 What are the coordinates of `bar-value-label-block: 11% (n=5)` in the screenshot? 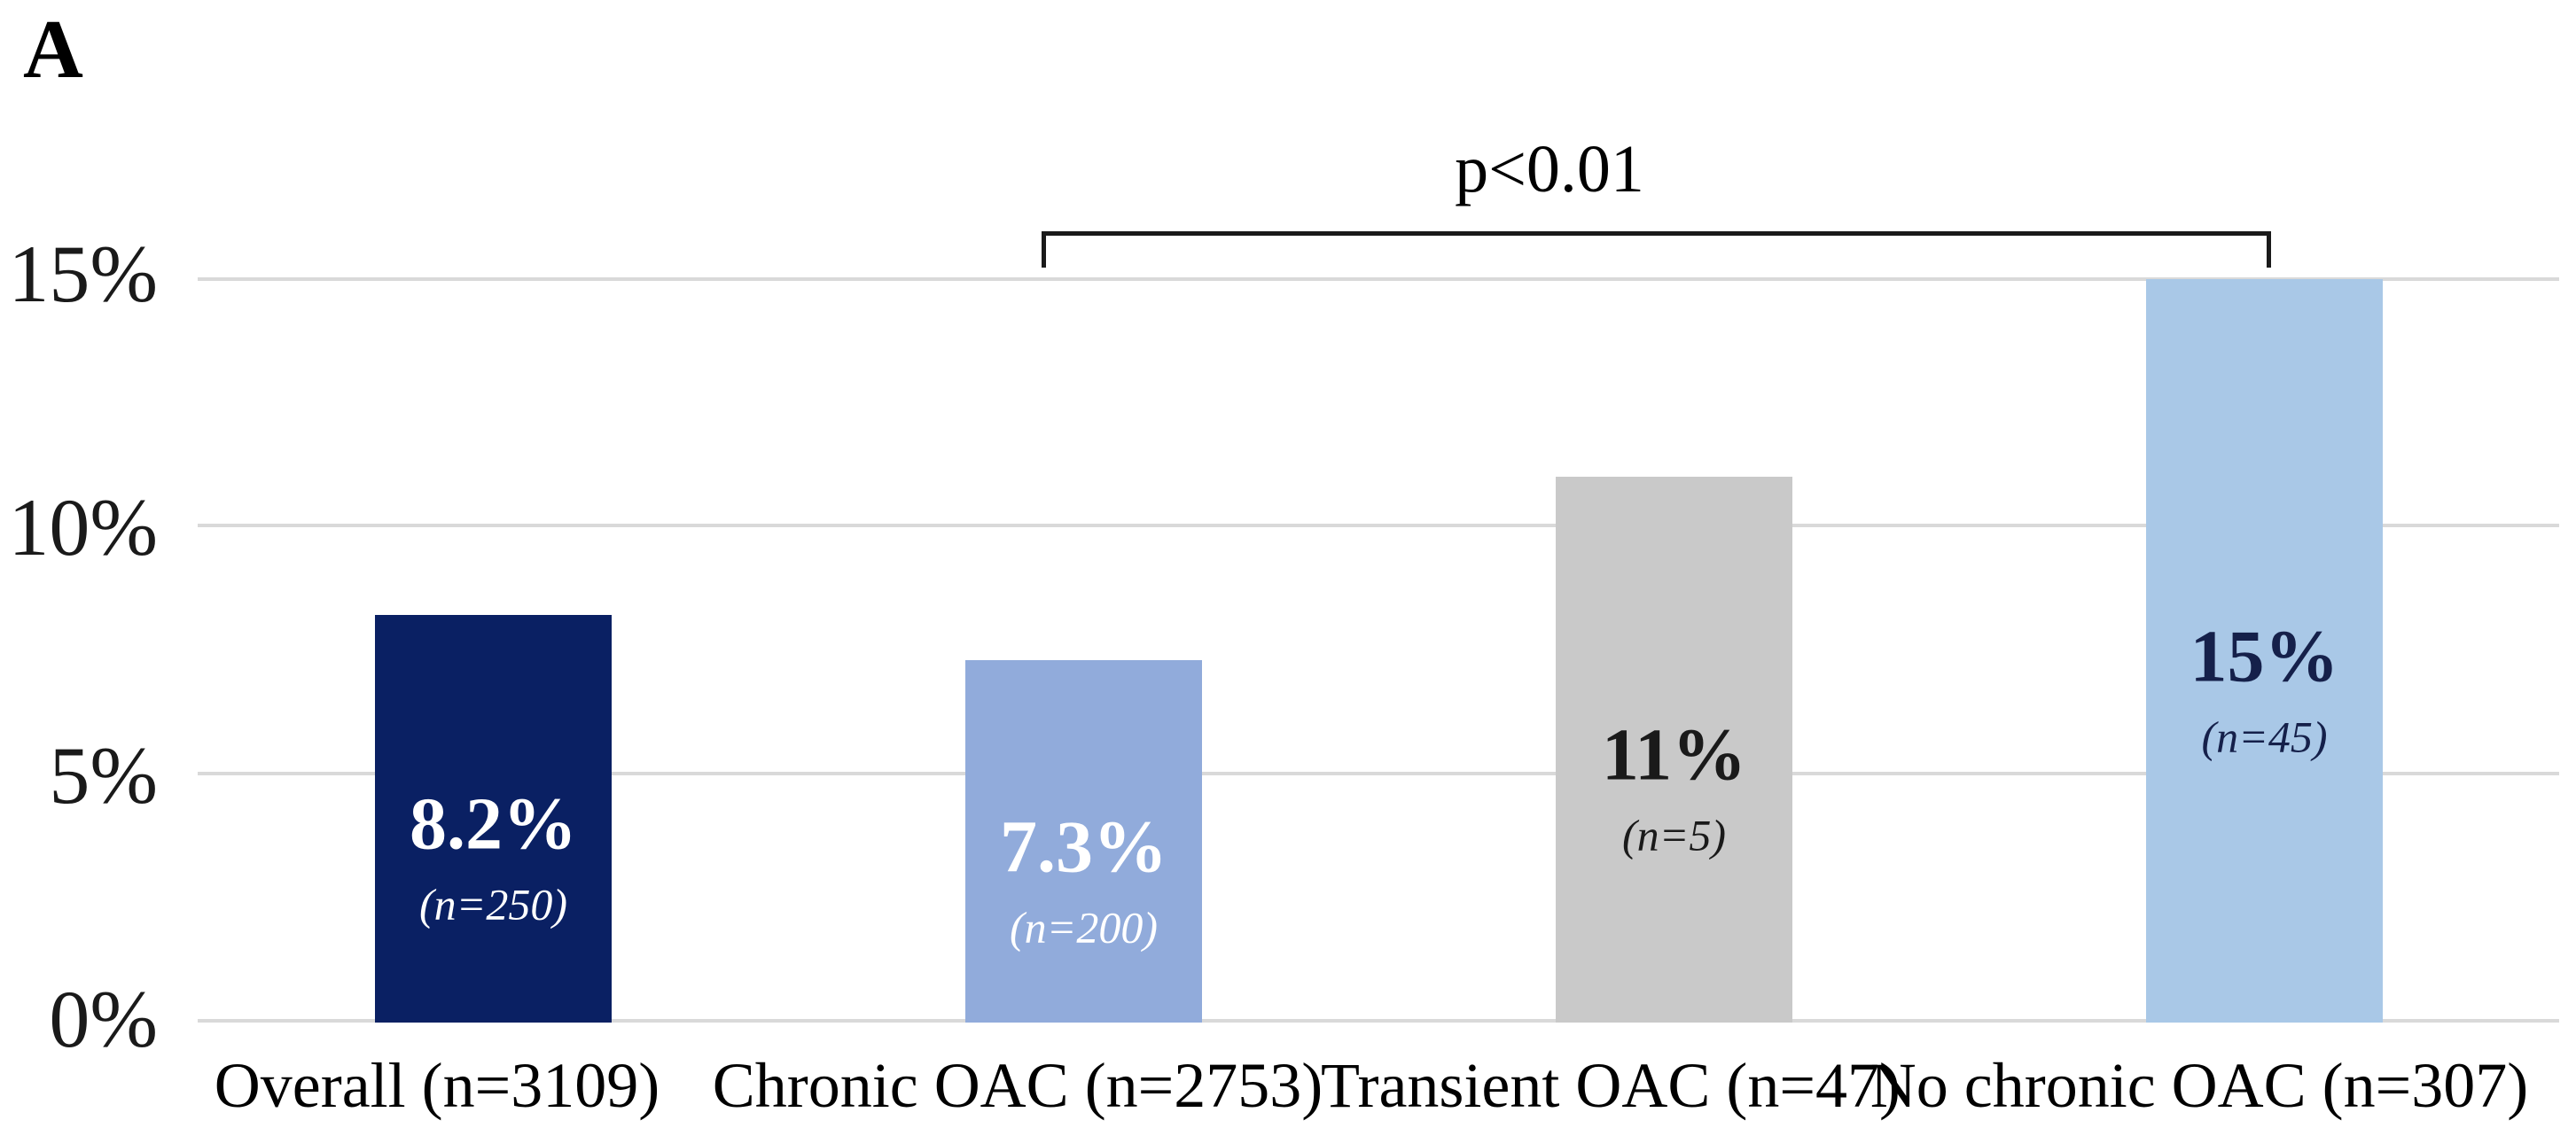 It's located at (1674, 790).